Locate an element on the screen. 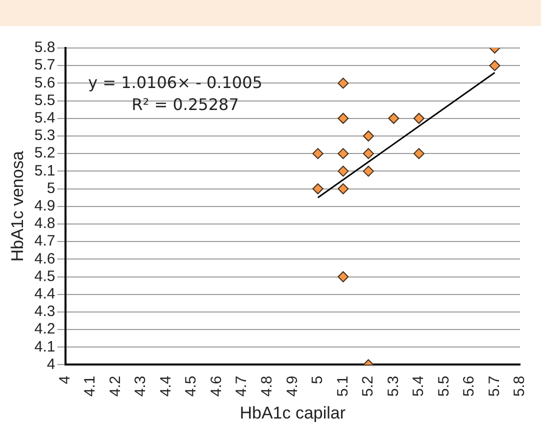 This screenshot has height=432, width=541. y-tick-label: 5.2 is located at coordinates (45, 153).